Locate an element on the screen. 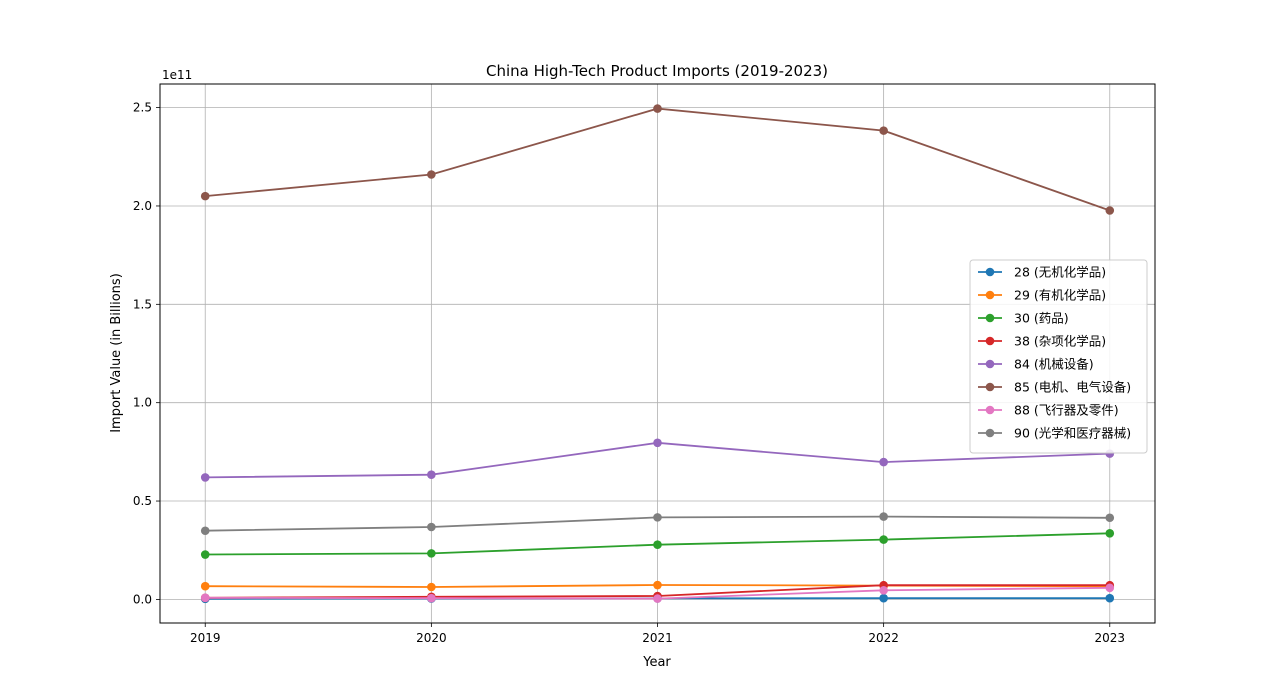  legend-item: 85 (电机、电气设备) is located at coordinates (1054, 387).